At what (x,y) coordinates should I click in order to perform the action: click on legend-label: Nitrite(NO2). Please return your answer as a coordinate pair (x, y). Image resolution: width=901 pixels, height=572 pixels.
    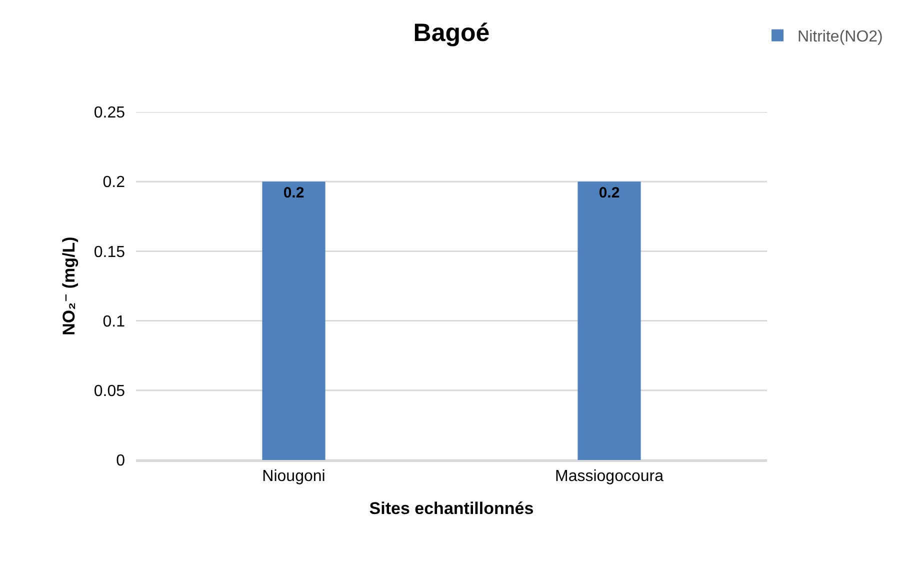
    Looking at the image, I should click on (840, 37).